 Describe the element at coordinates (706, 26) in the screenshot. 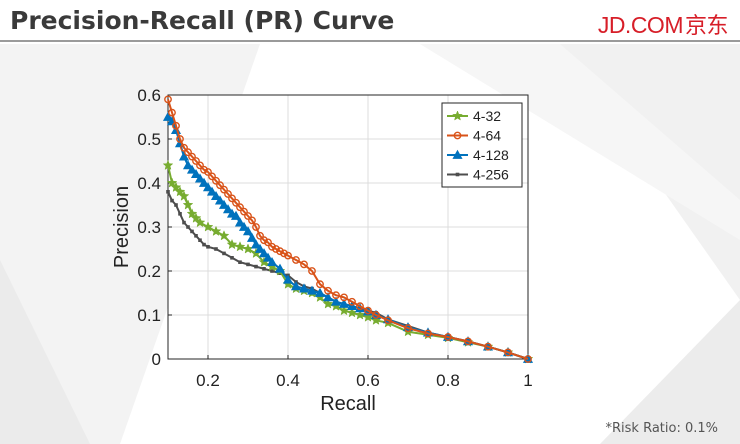

I see `logo-chinese-text: 京东` at that location.